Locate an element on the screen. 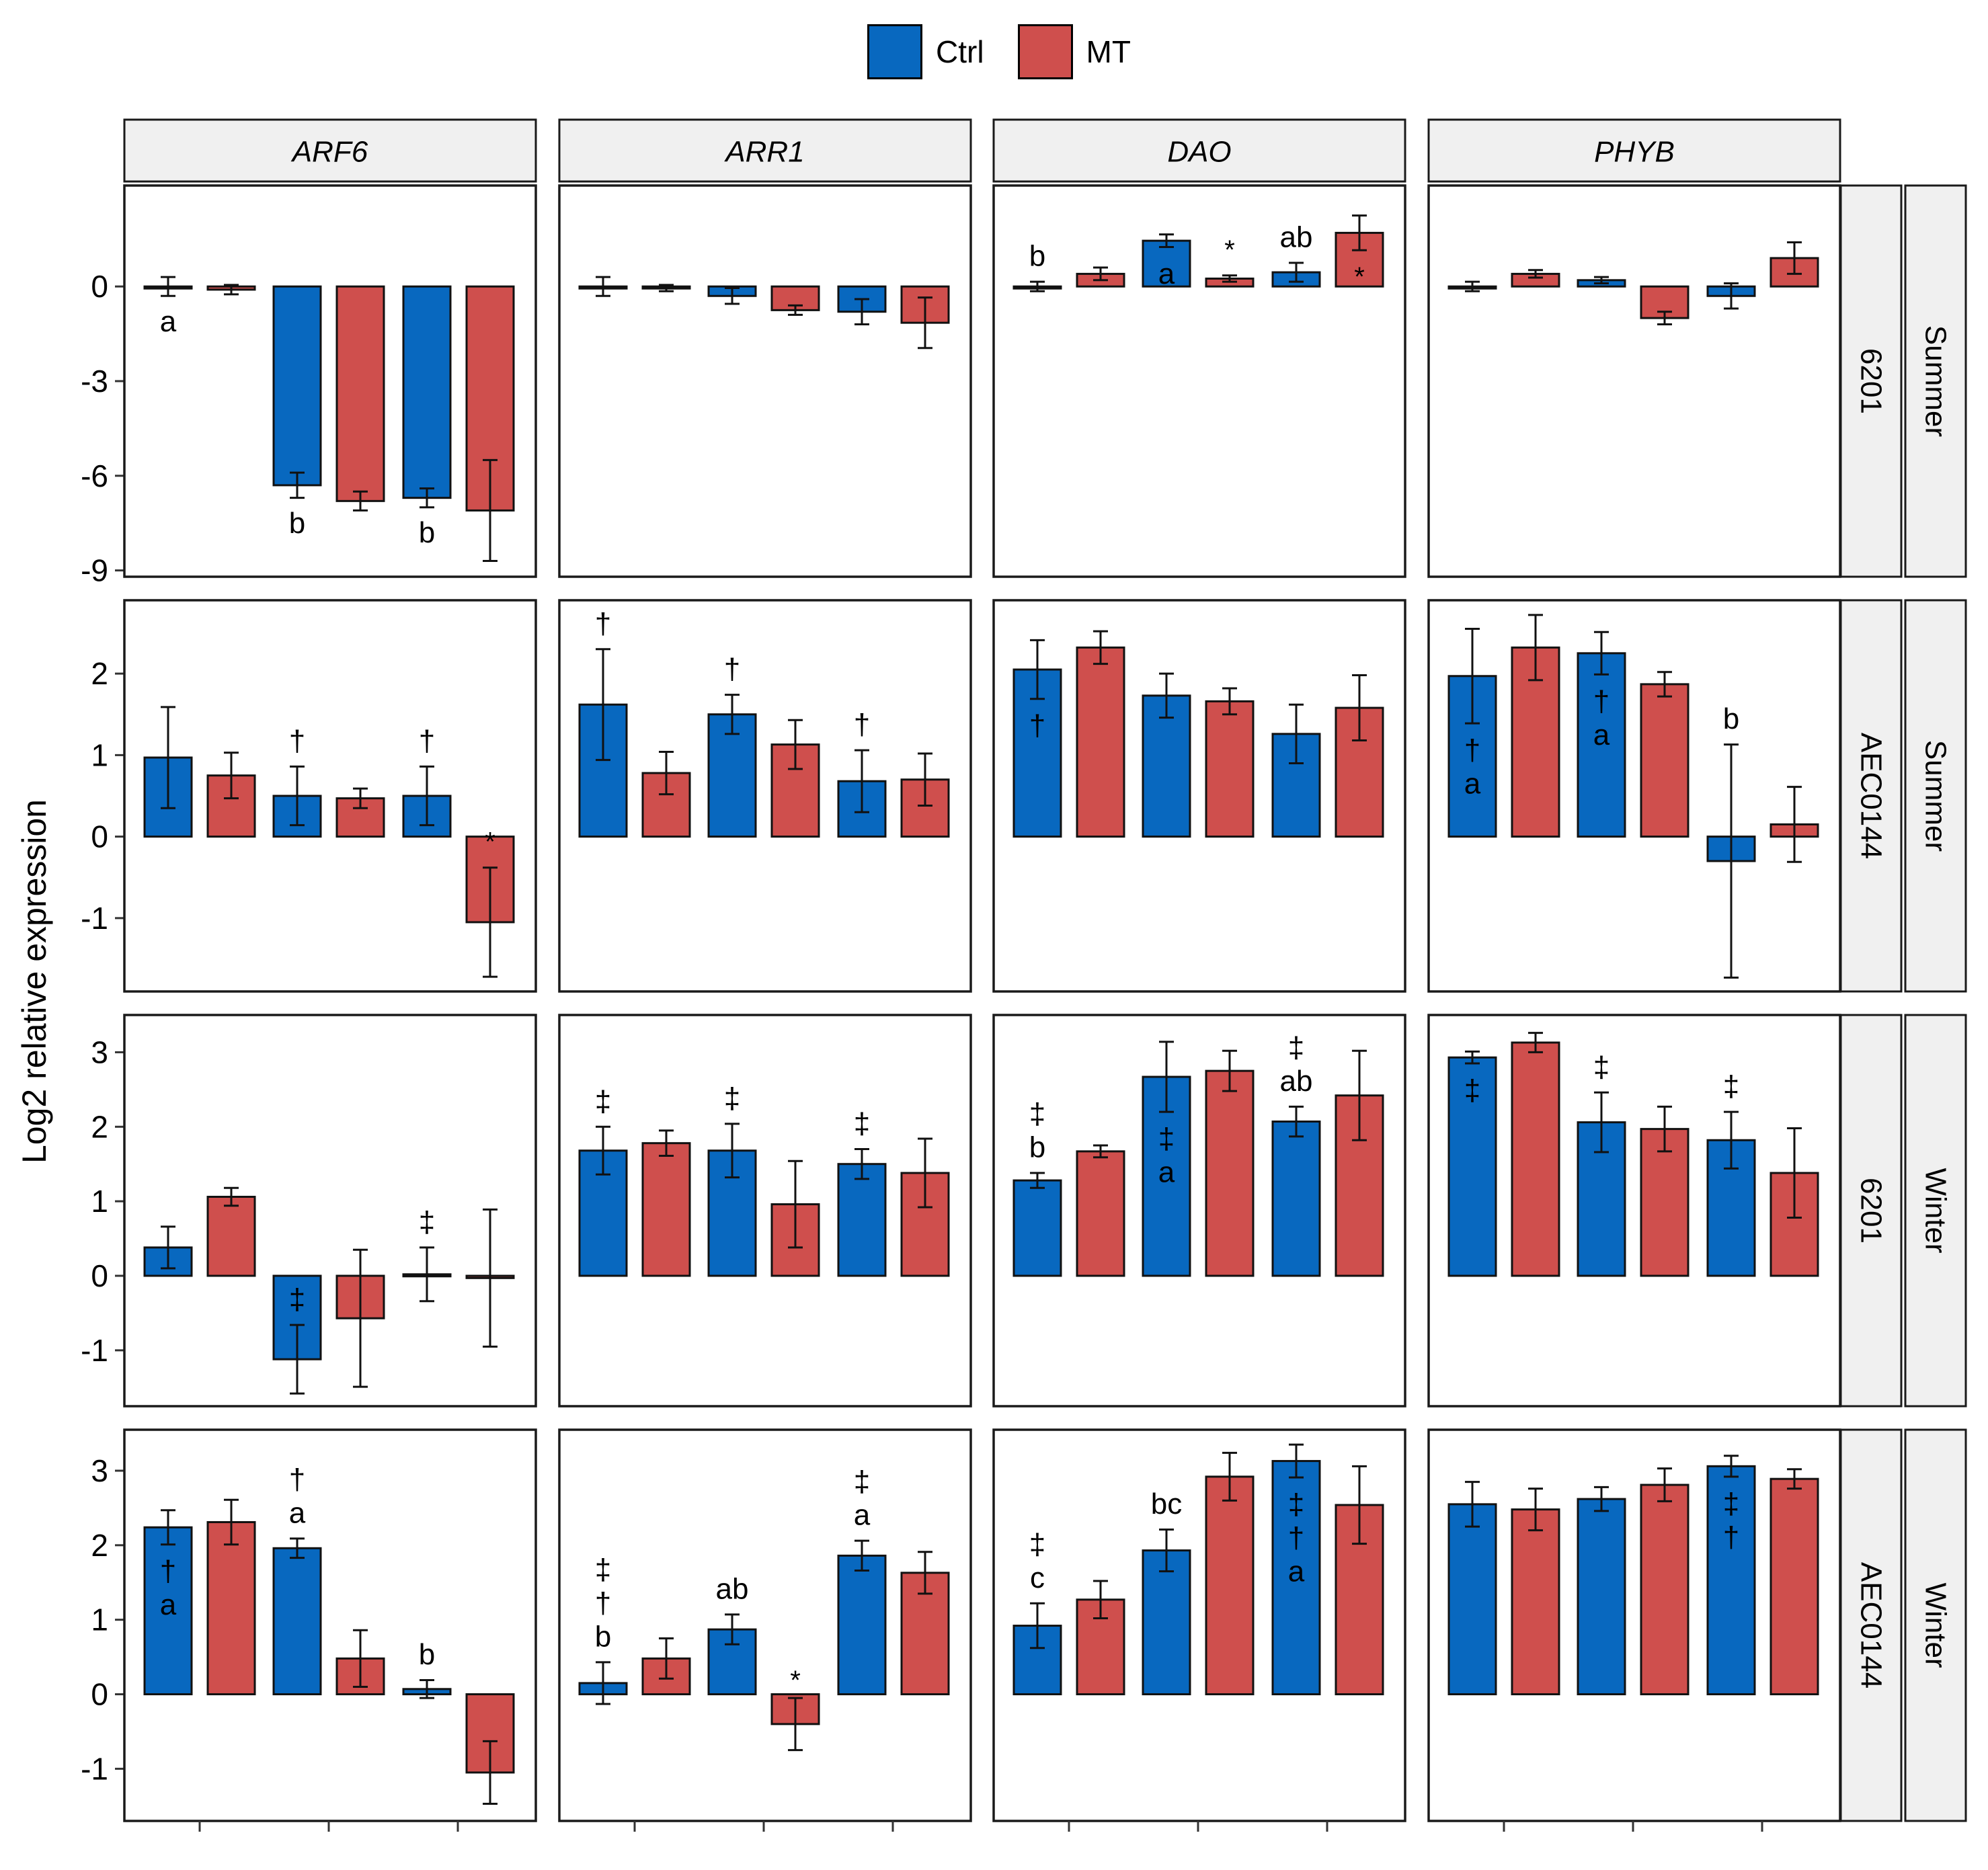  cultivar-label: 6201 is located at coordinates (1871, 1211).